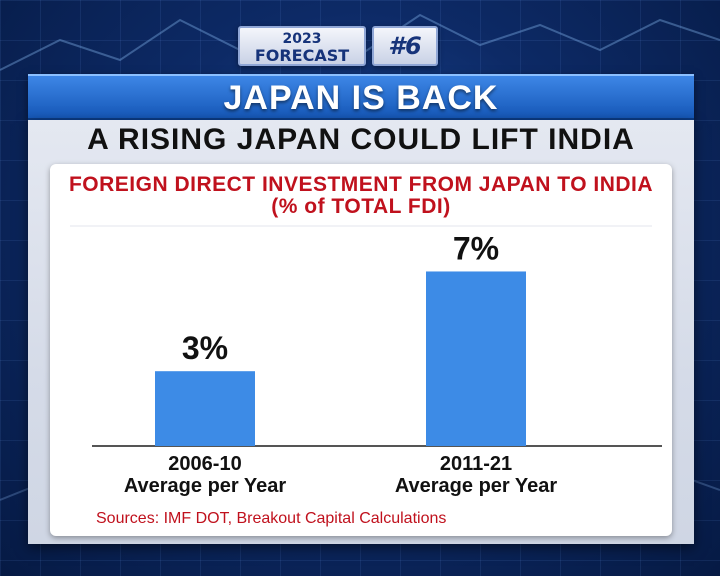  What do you see at coordinates (476, 248) in the screenshot?
I see `data-label-2011-21: 7%` at bounding box center [476, 248].